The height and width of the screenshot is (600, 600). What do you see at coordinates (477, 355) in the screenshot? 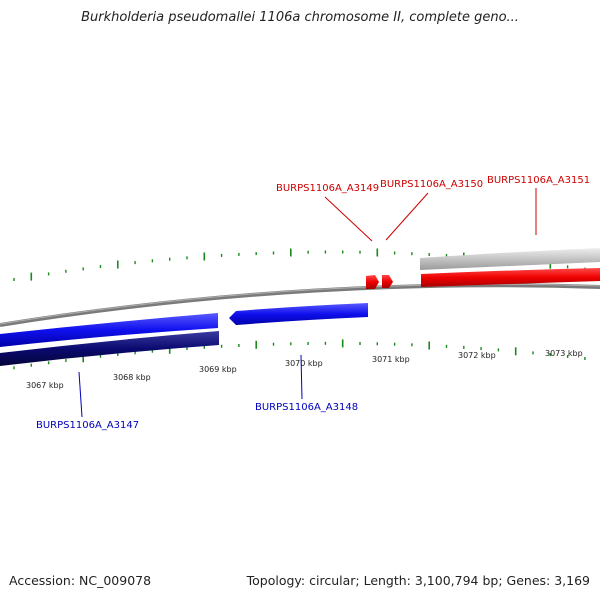
I see `scale-label-3072: 3072 kbp` at bounding box center [477, 355].